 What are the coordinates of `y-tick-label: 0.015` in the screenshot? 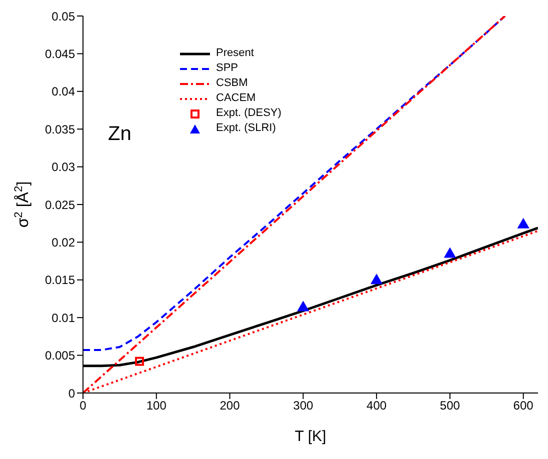 It's located at (60, 280).